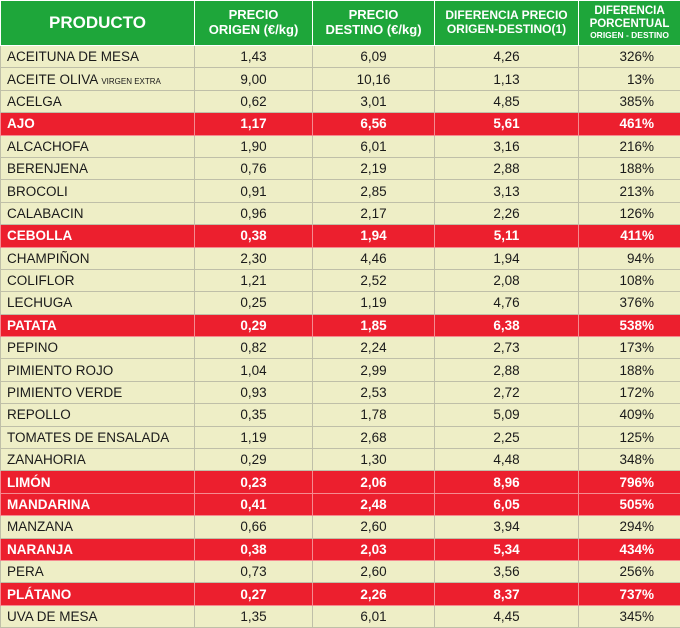  I want to click on producto-name: LECHUGA, so click(39, 302).